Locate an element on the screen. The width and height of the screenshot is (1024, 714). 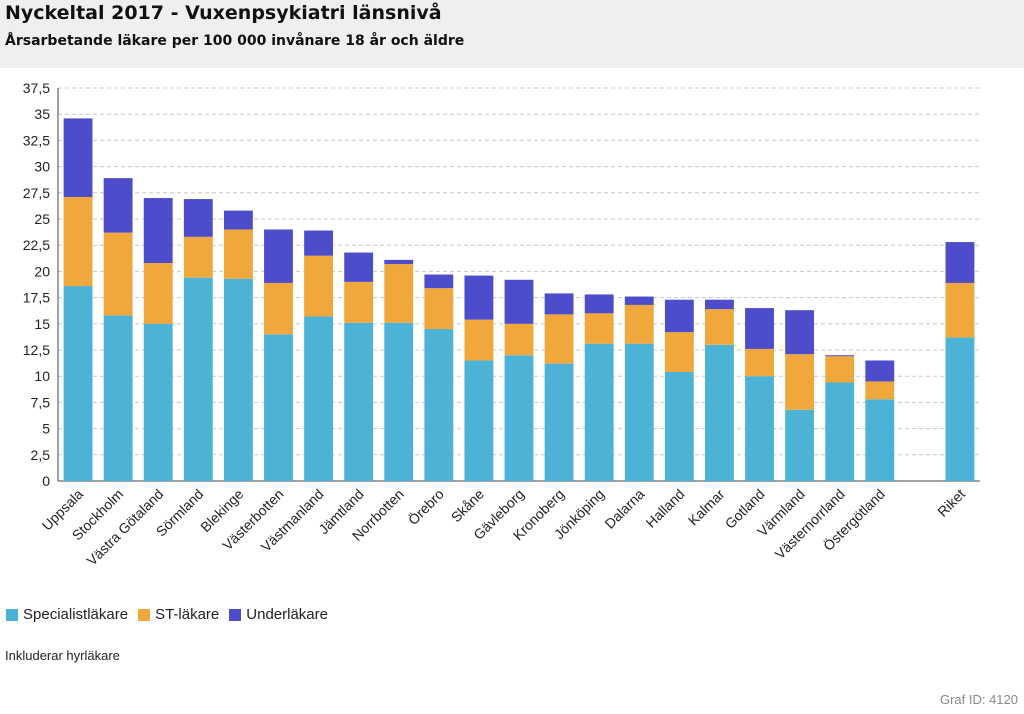
legend-item: ST-läkare is located at coordinates (178, 614).